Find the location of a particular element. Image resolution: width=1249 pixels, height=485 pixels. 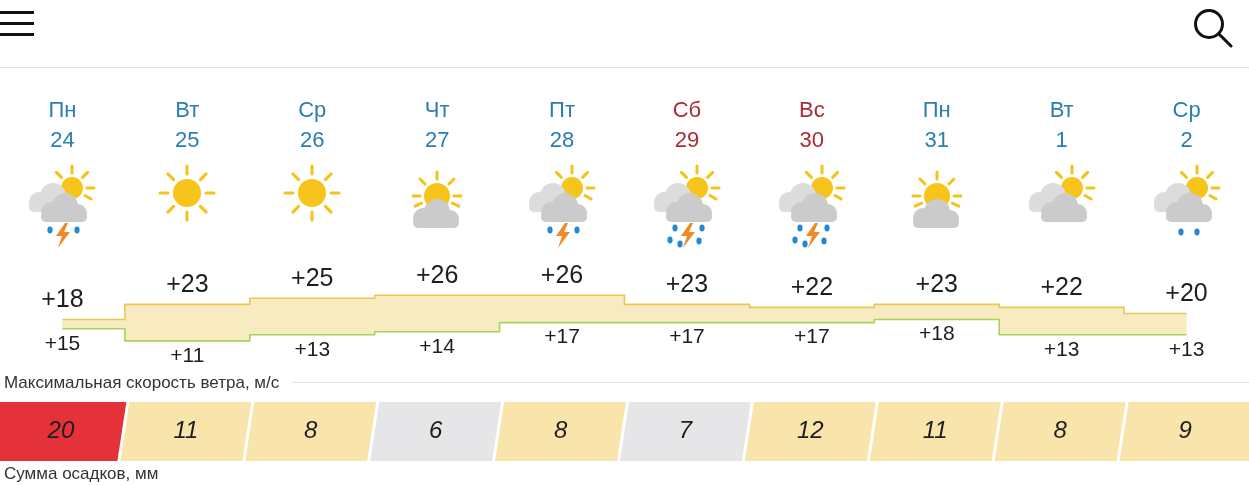

x-tick-label: Вт 25 is located at coordinates (187, 124).